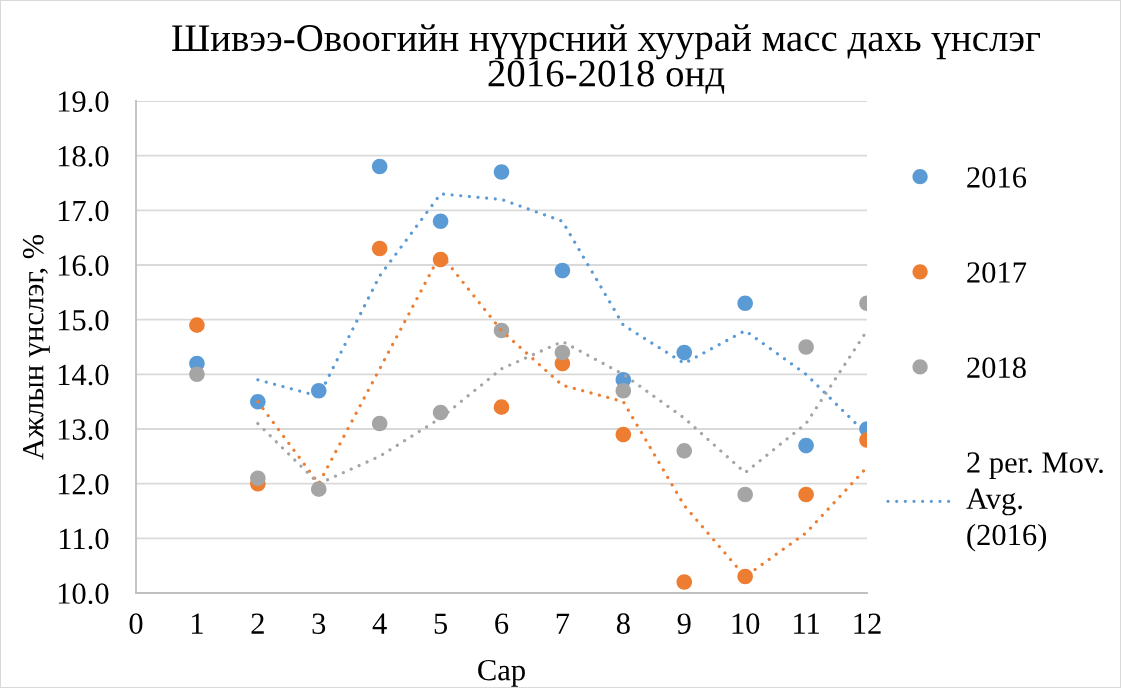 The height and width of the screenshot is (688, 1121). What do you see at coordinates (1034, 502) in the screenshot?
I see `legend-label: 2 per. Mov. Avg. (2016)` at bounding box center [1034, 502].